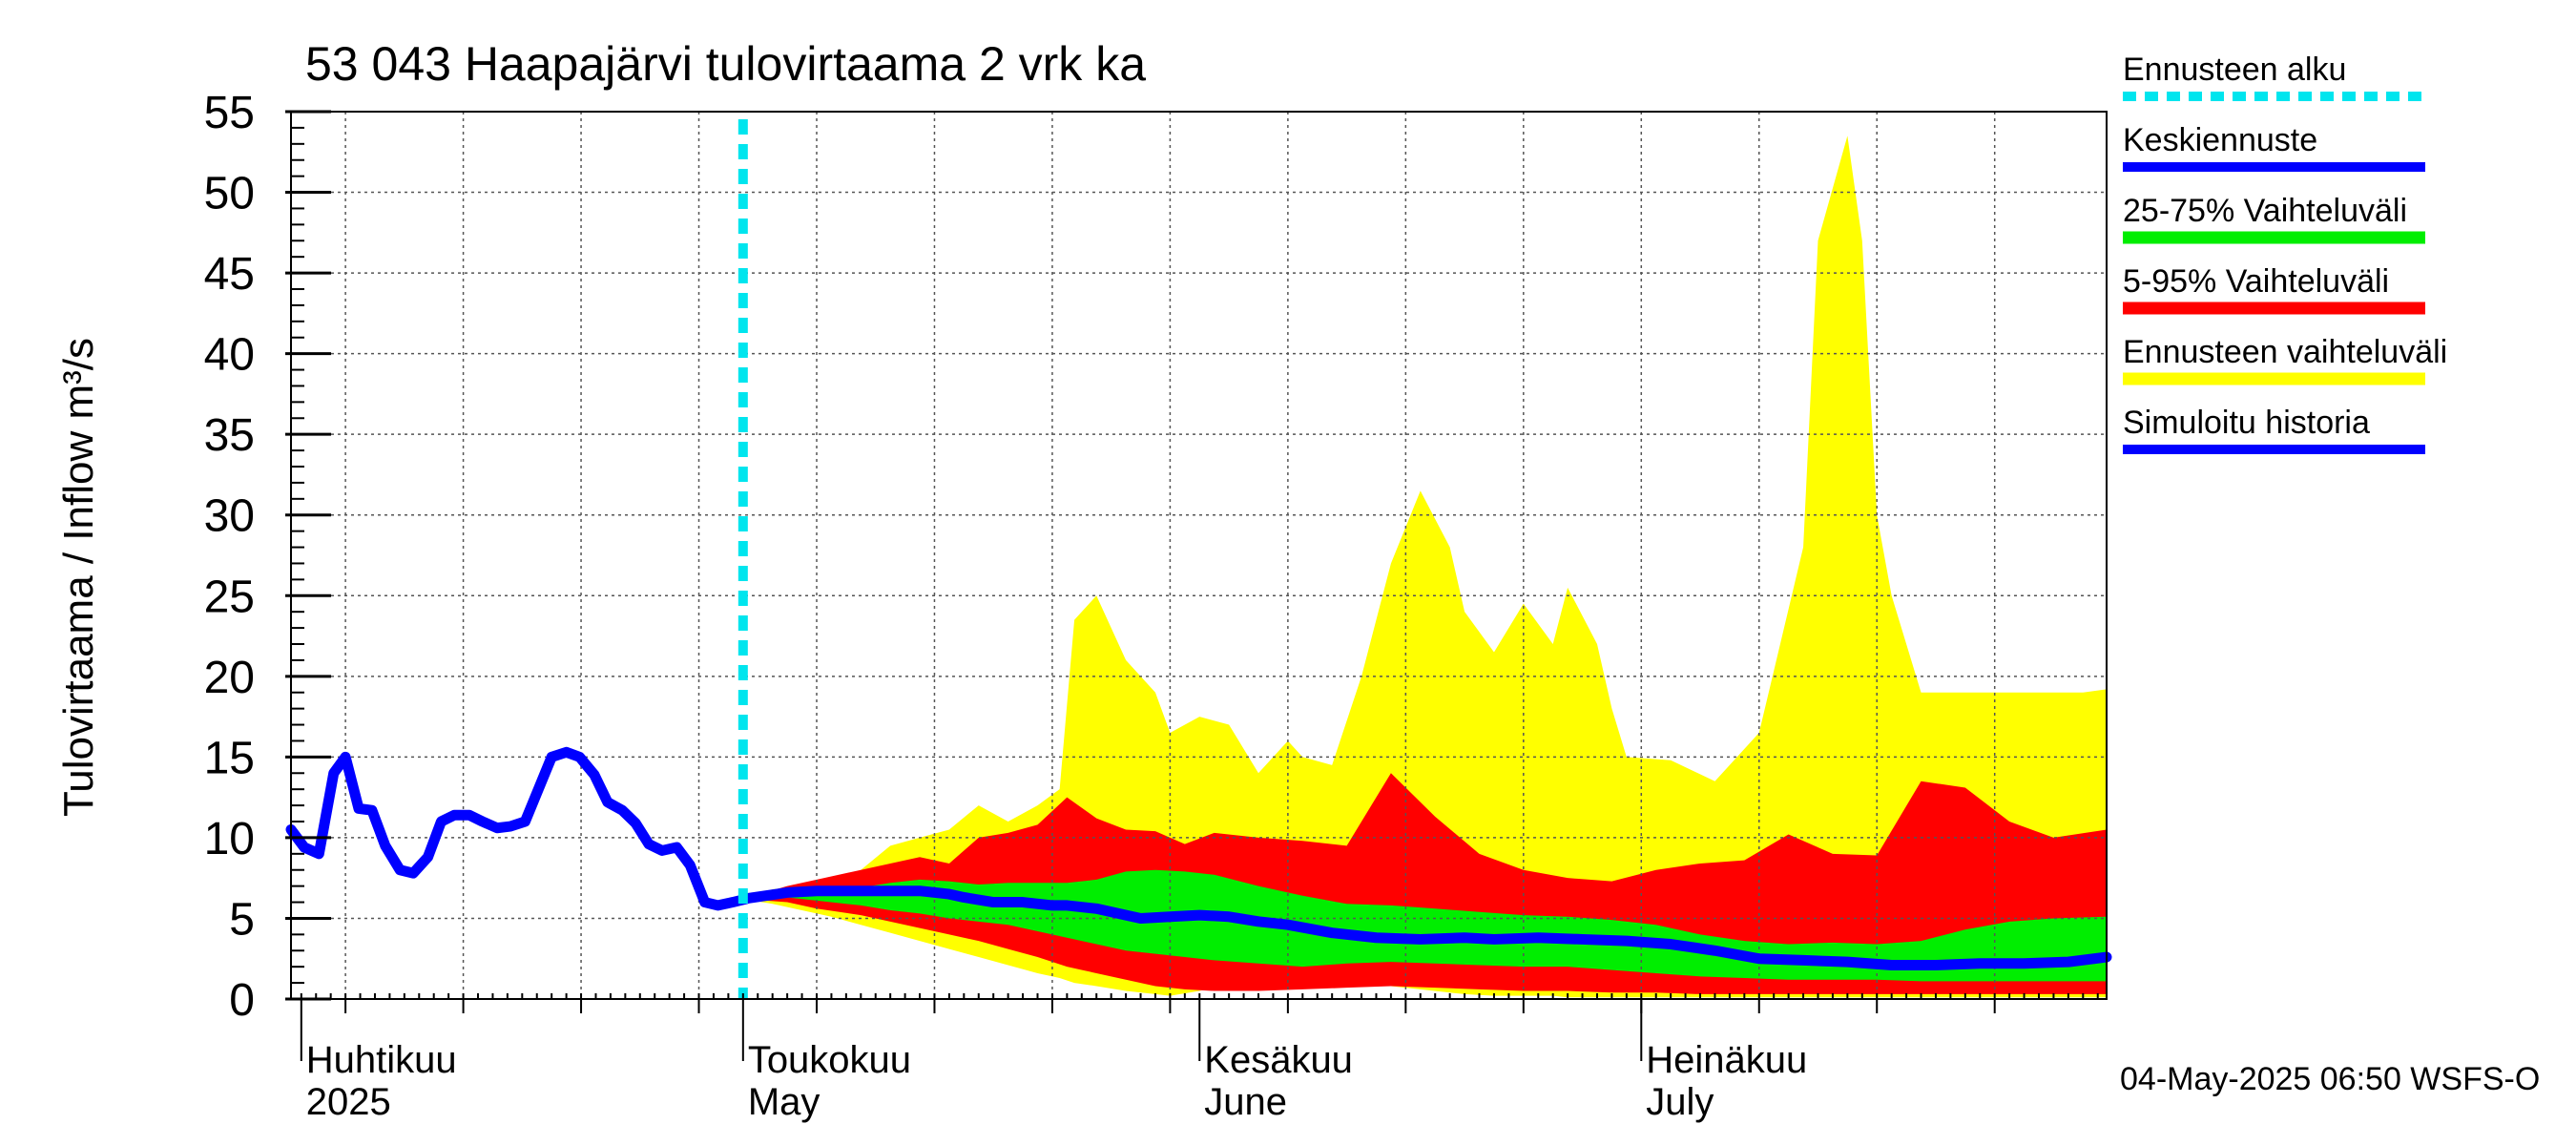  Describe the element at coordinates (242, 1000) in the screenshot. I see `y-tick-label: 0` at that location.